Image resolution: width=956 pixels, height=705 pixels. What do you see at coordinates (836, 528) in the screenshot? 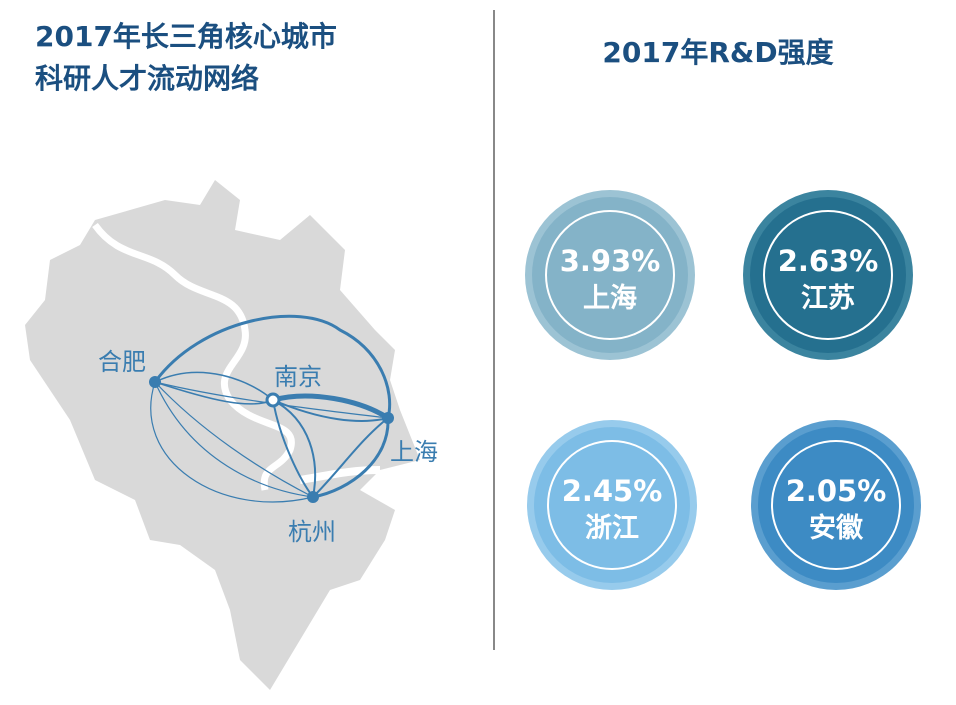
I see `rd-region: 安徽` at bounding box center [836, 528].